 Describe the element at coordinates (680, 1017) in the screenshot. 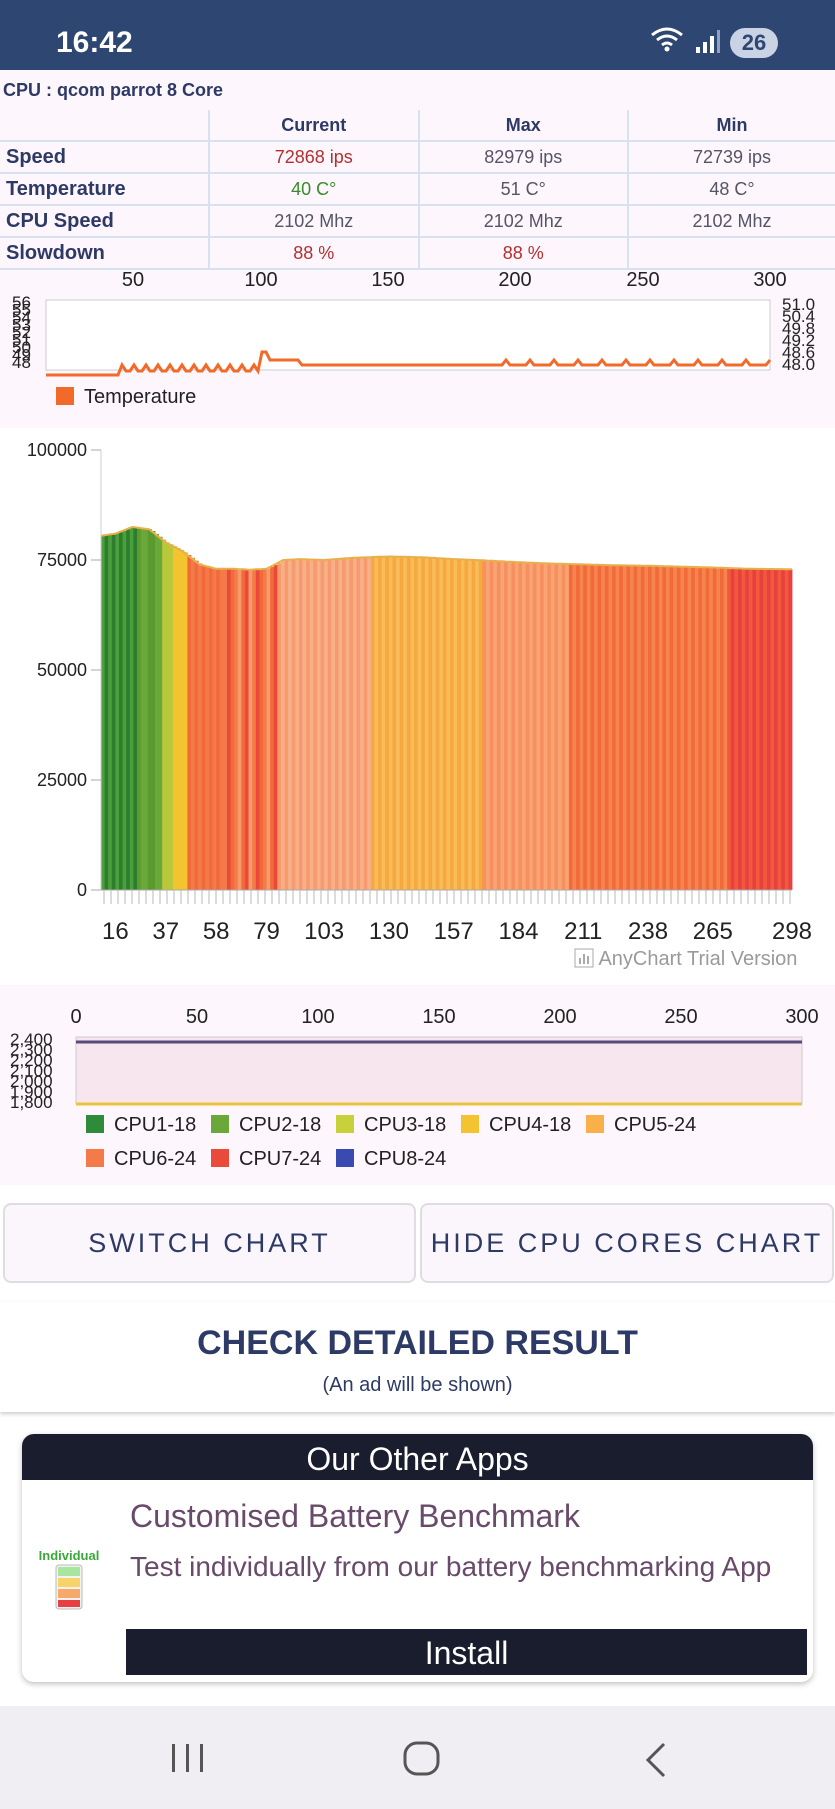

I see `cores-x-tick: 250` at that location.